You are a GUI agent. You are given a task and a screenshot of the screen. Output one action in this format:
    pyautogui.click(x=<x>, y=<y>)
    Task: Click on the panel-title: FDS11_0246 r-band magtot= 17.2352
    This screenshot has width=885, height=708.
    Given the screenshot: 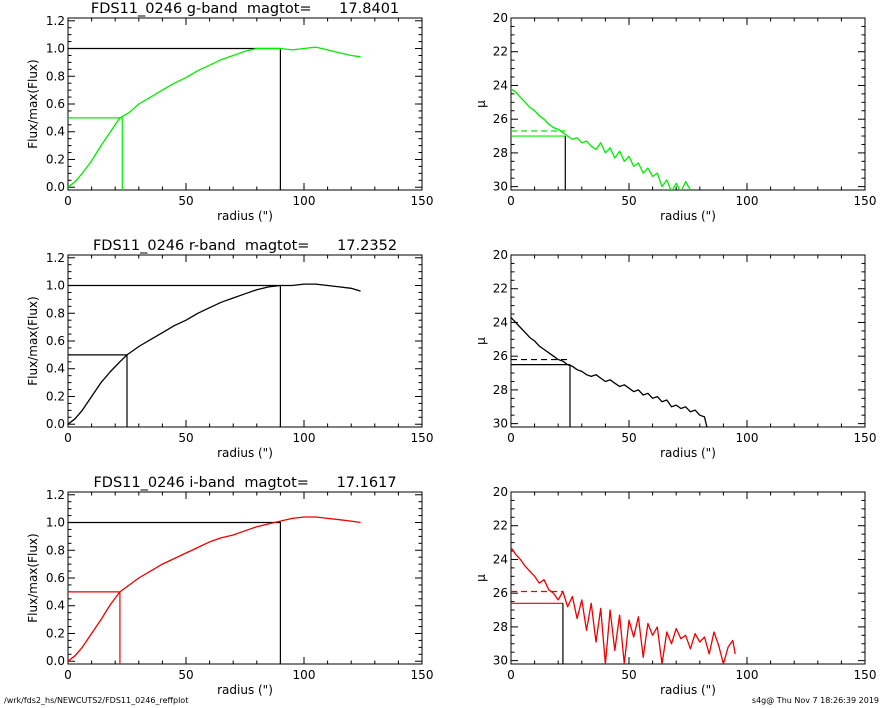 What is the action you would take?
    pyautogui.click(x=245, y=246)
    